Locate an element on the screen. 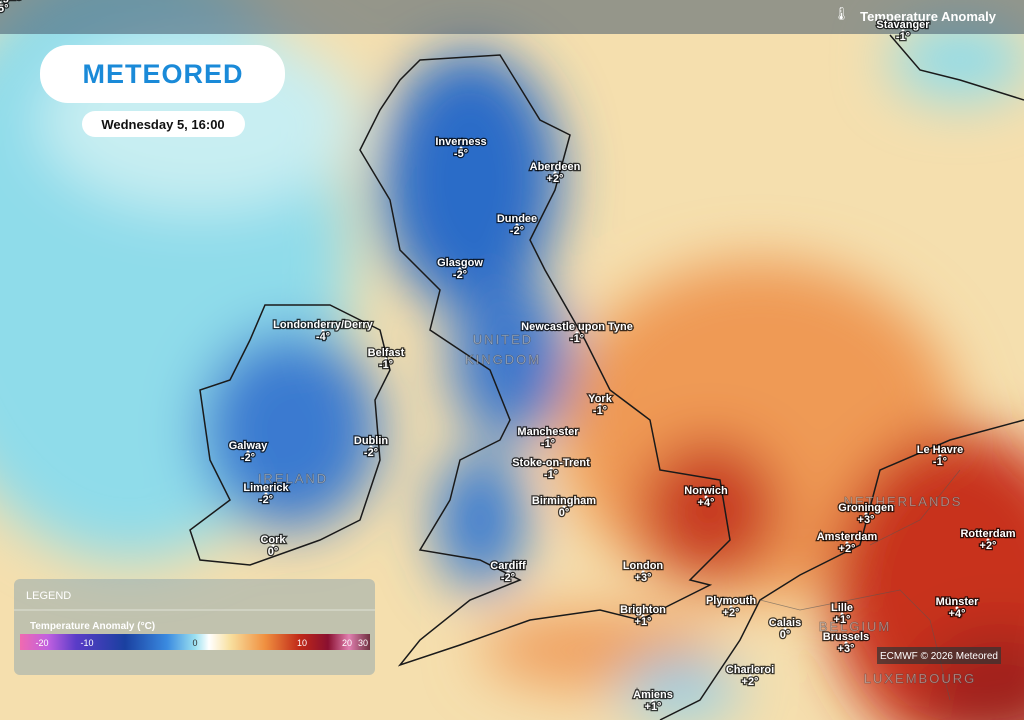 The image size is (1024, 720). city-name: Cardiff is located at coordinates (508, 566).